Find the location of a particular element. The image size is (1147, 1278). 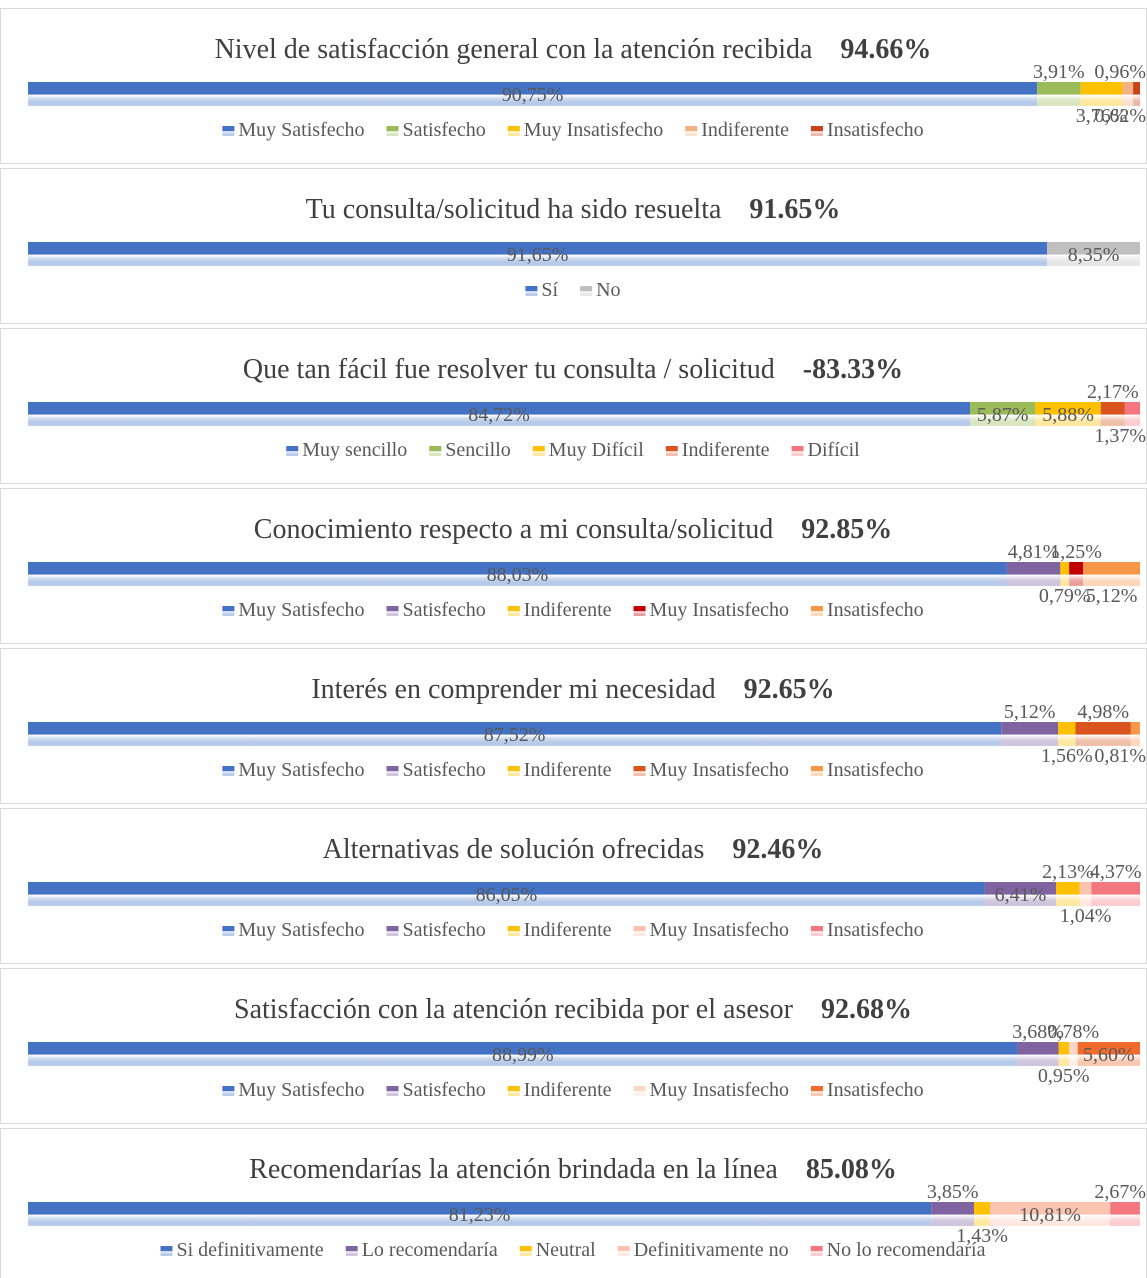

data-label: 81,23% is located at coordinates (480, 1215).